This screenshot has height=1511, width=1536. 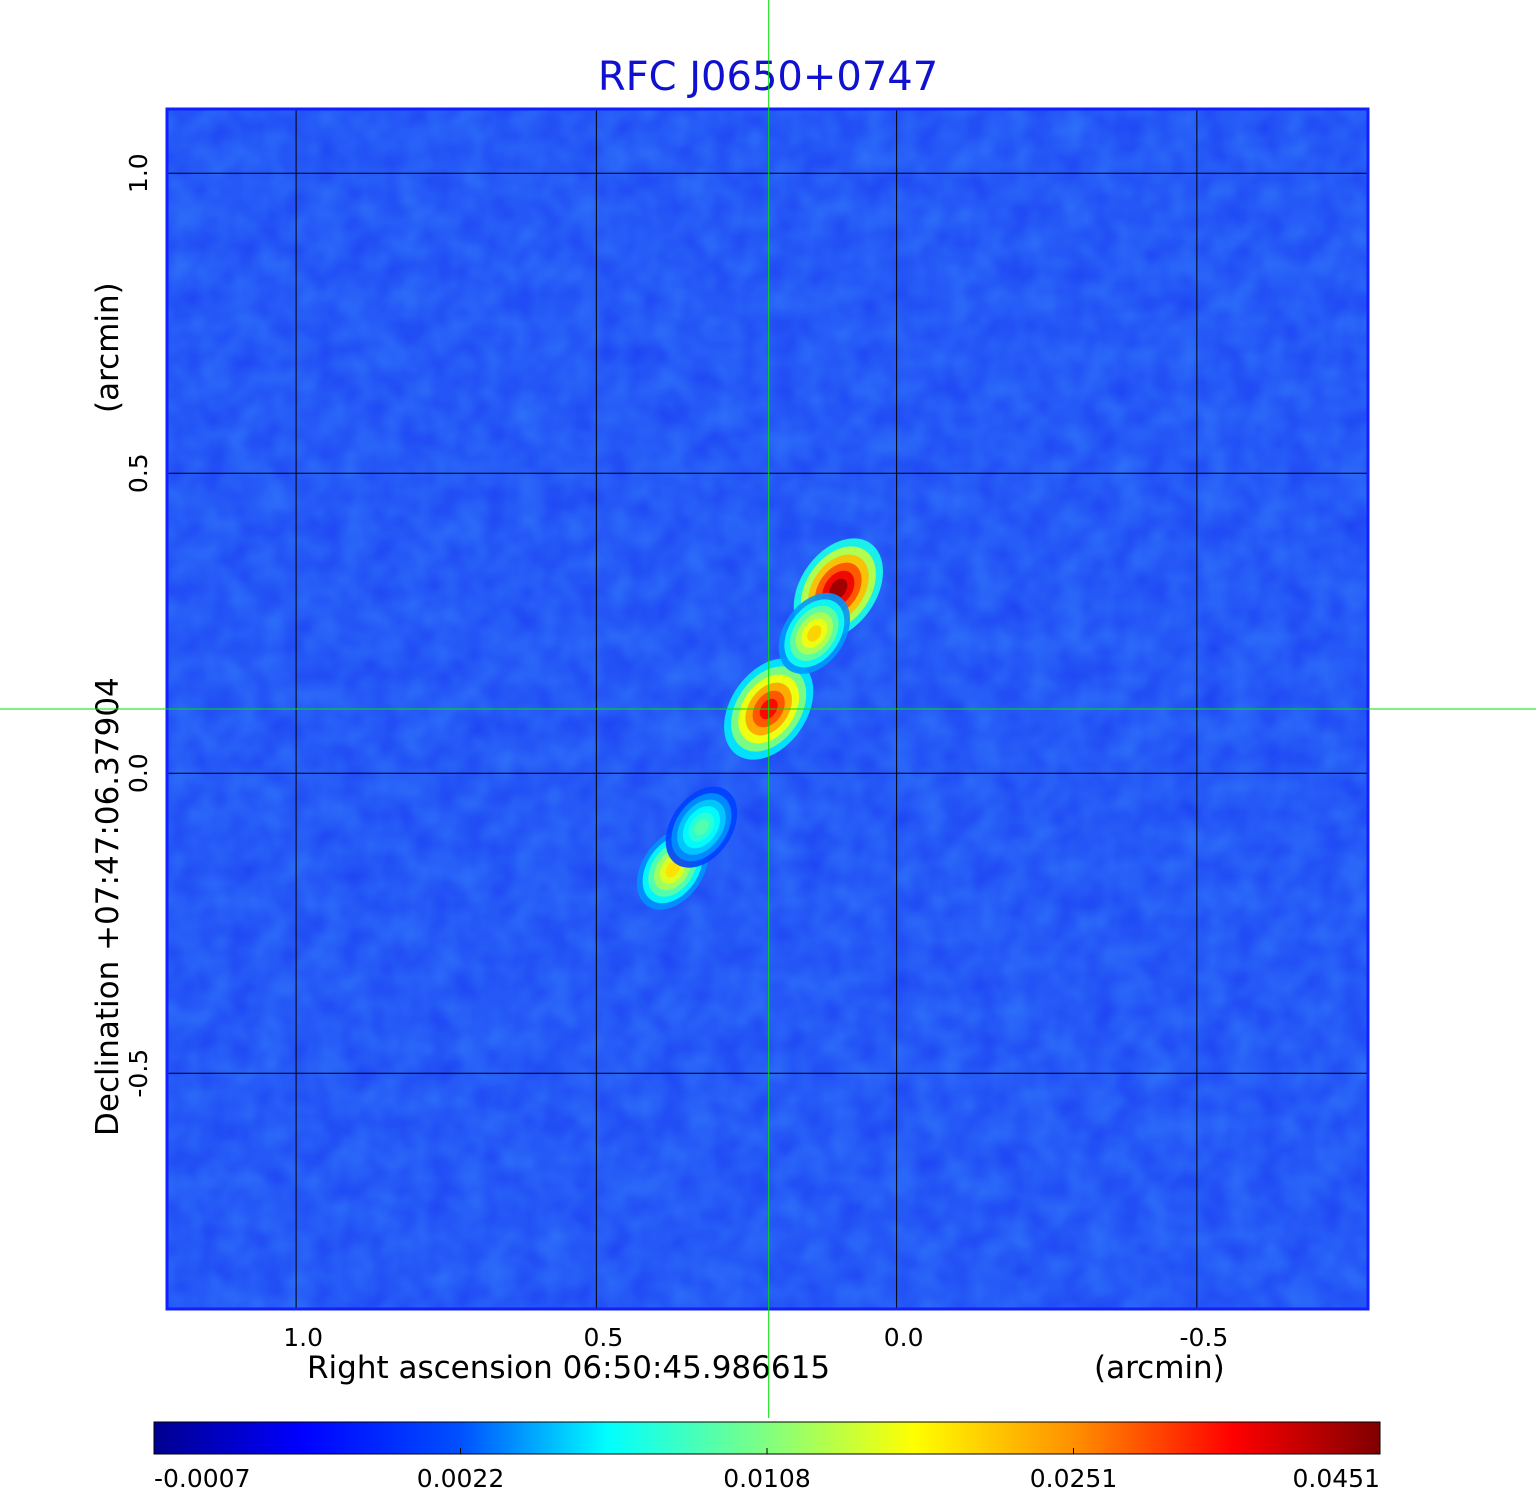 I want to click on colorbar-tick-label: -0.0007, so click(x=202, y=1478).